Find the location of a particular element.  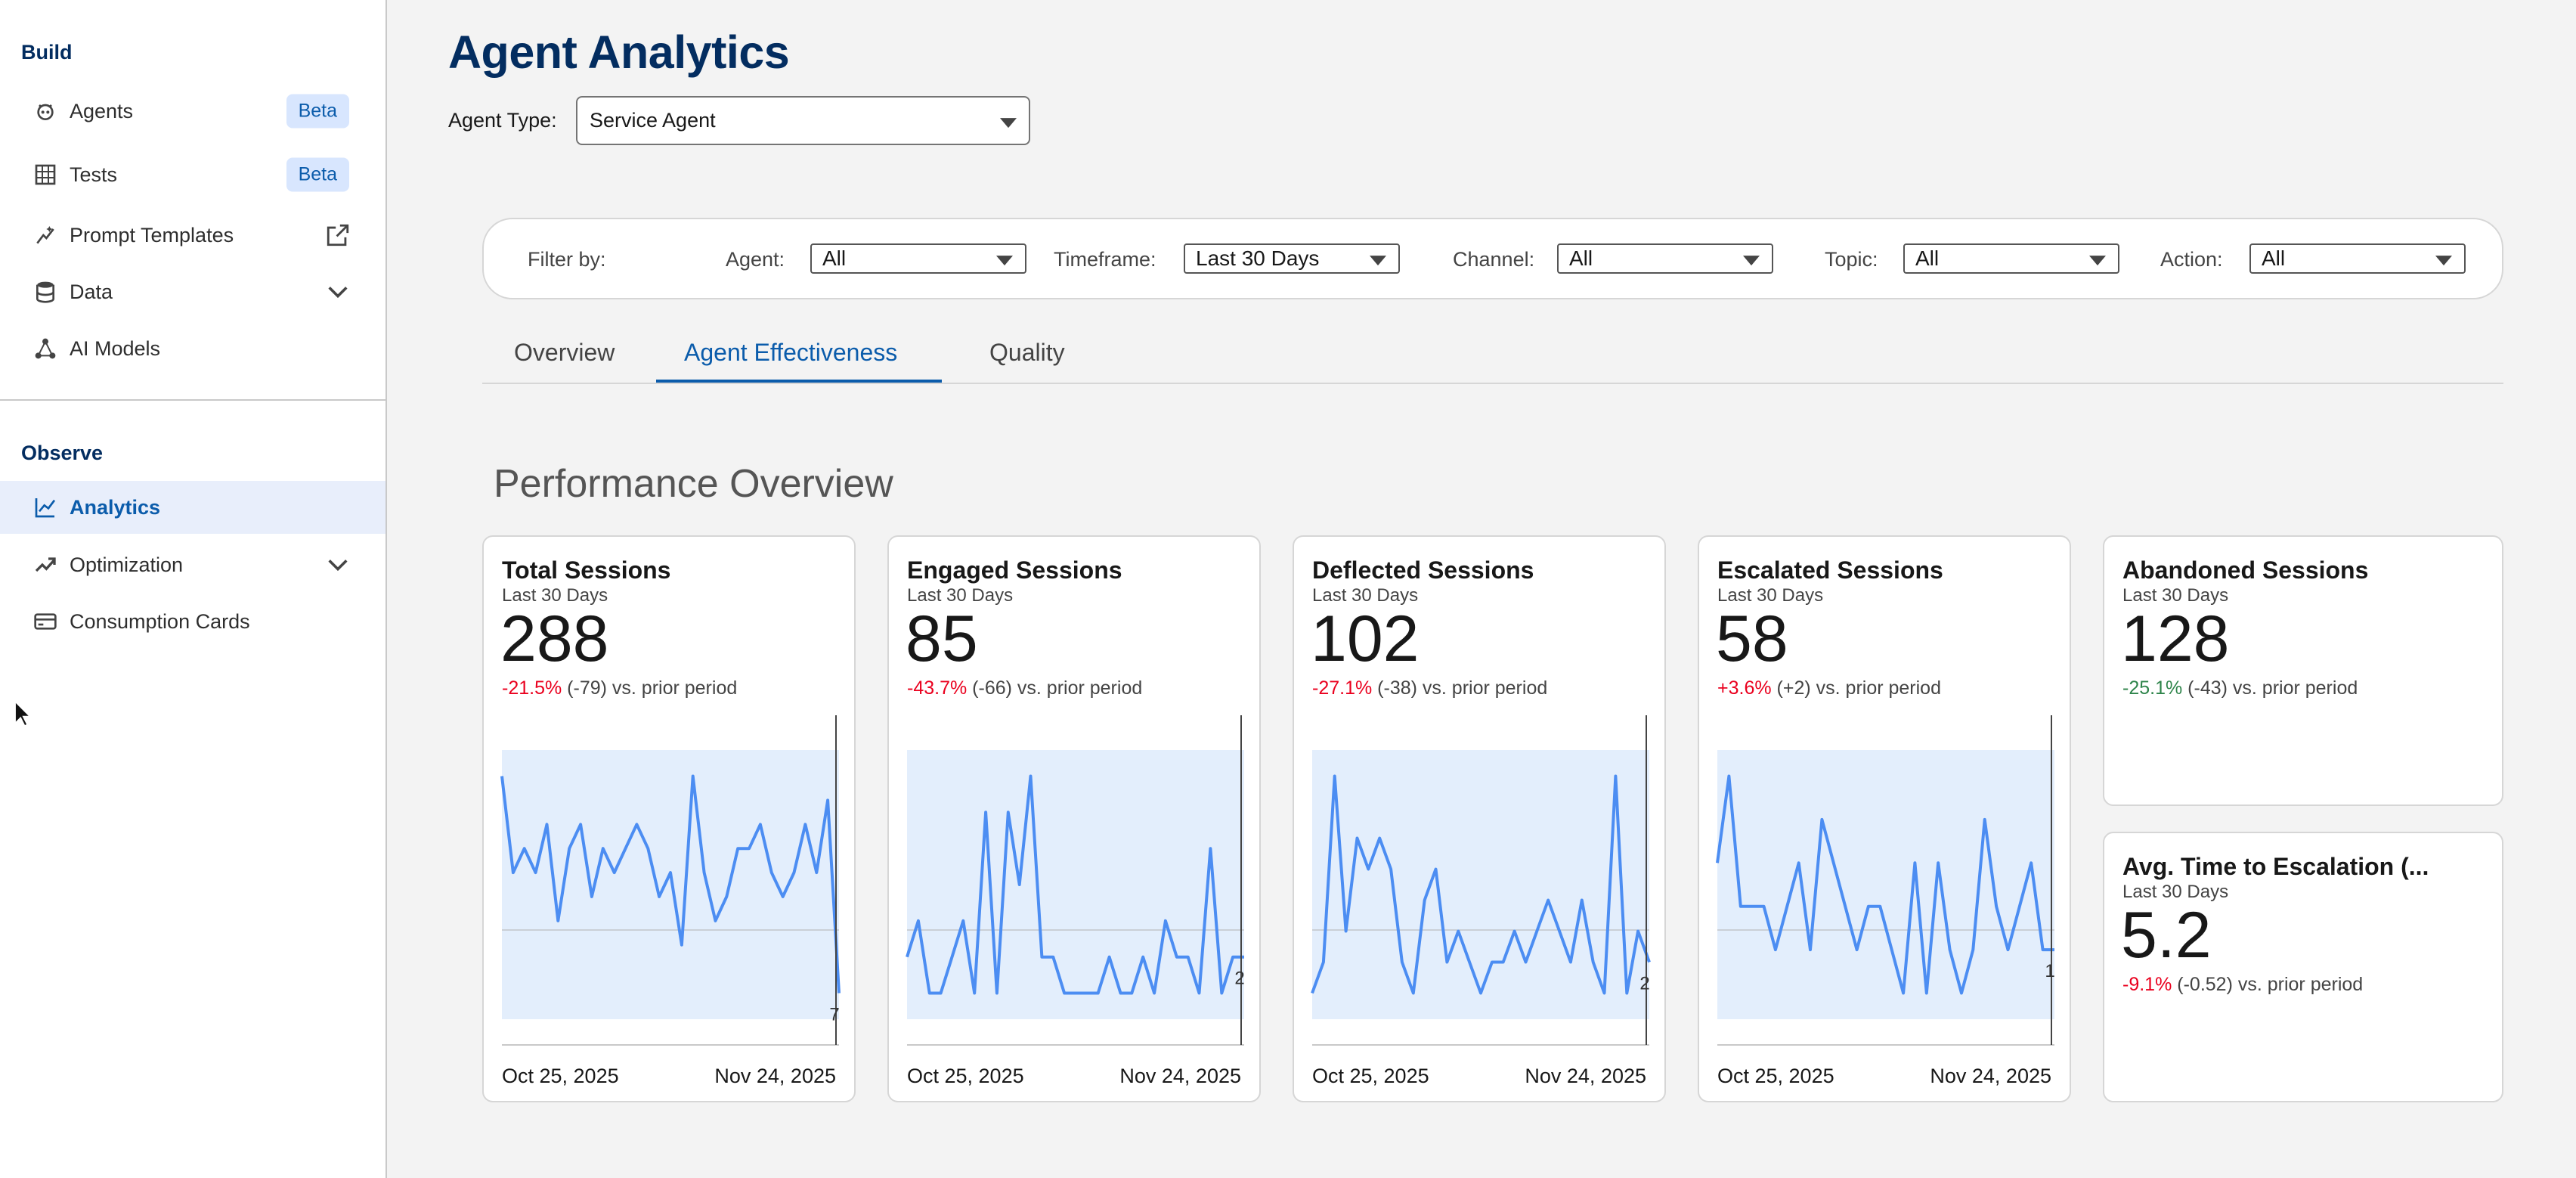

delta-absolute: (-43) vs. prior period is located at coordinates (2272, 688).